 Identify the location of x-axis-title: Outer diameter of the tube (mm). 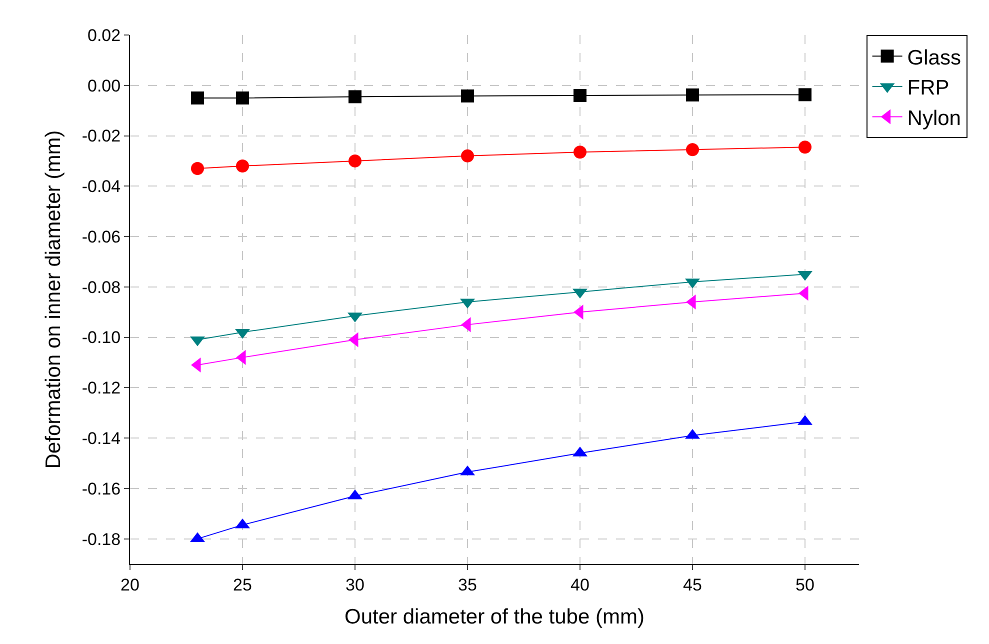
(494, 617).